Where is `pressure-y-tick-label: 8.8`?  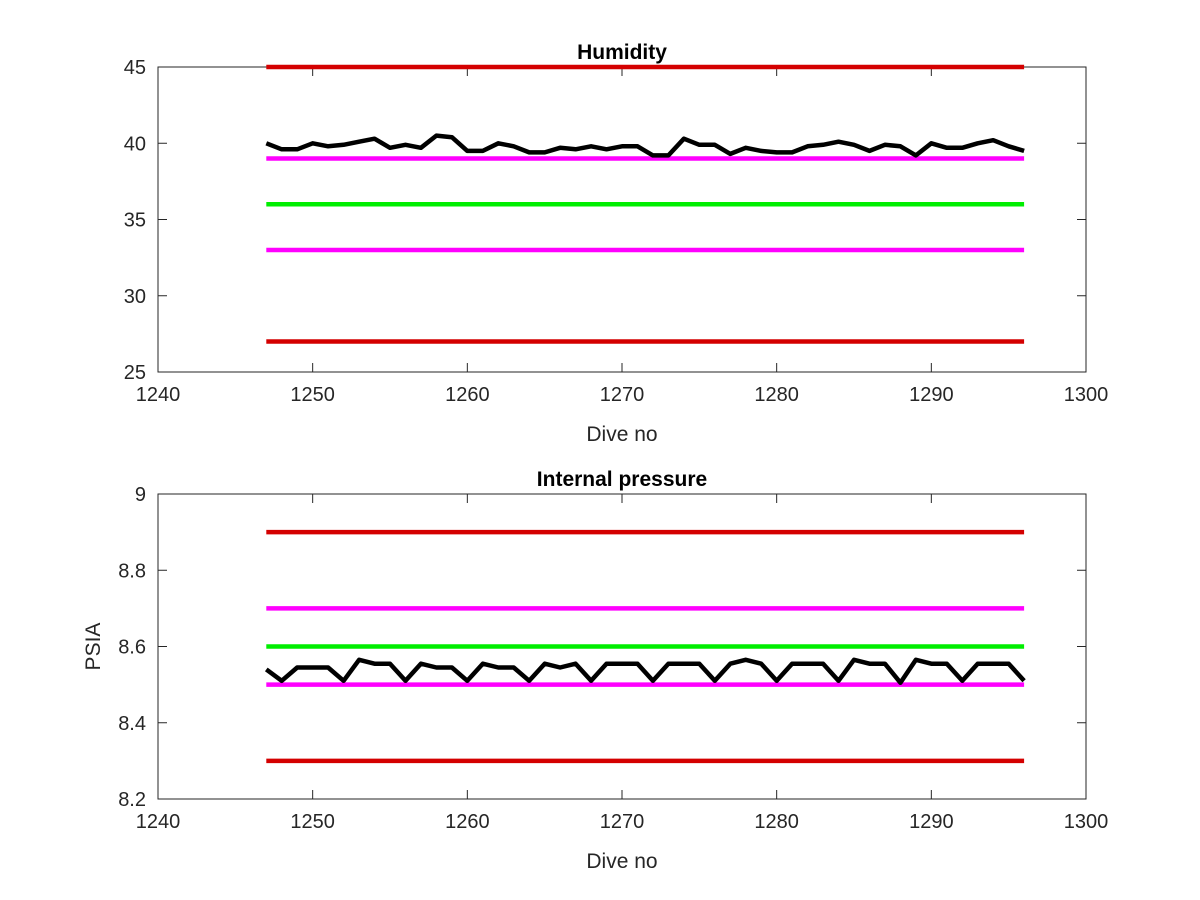
pressure-y-tick-label: 8.8 is located at coordinates (132, 571).